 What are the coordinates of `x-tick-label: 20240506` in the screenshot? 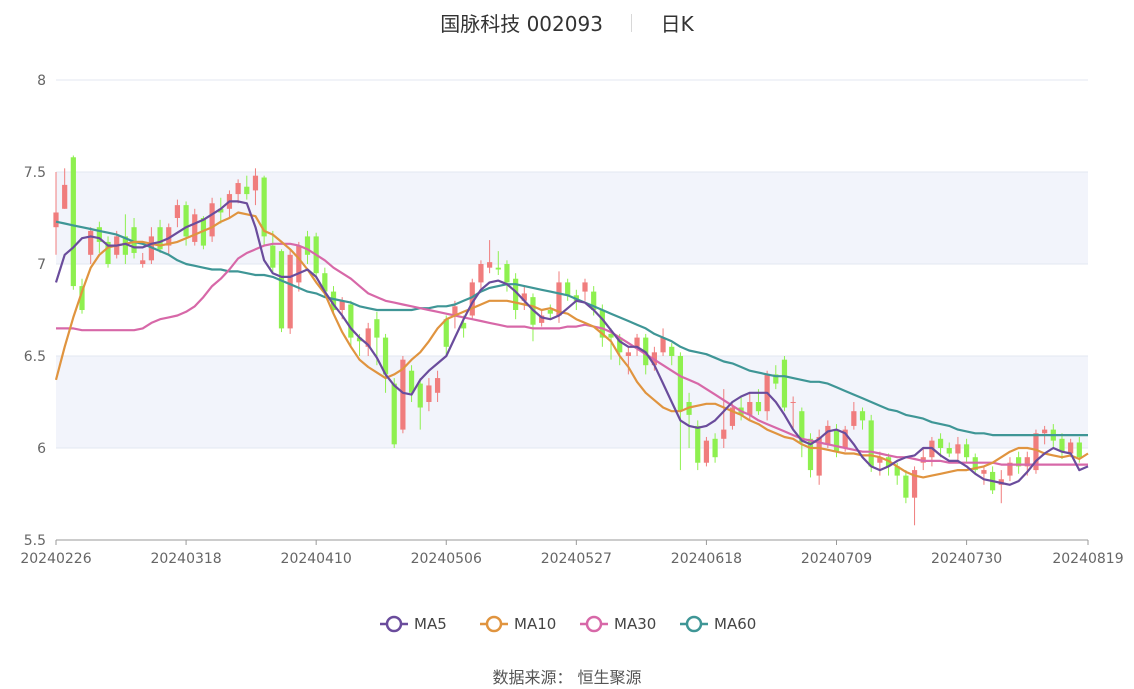 It's located at (446, 559).